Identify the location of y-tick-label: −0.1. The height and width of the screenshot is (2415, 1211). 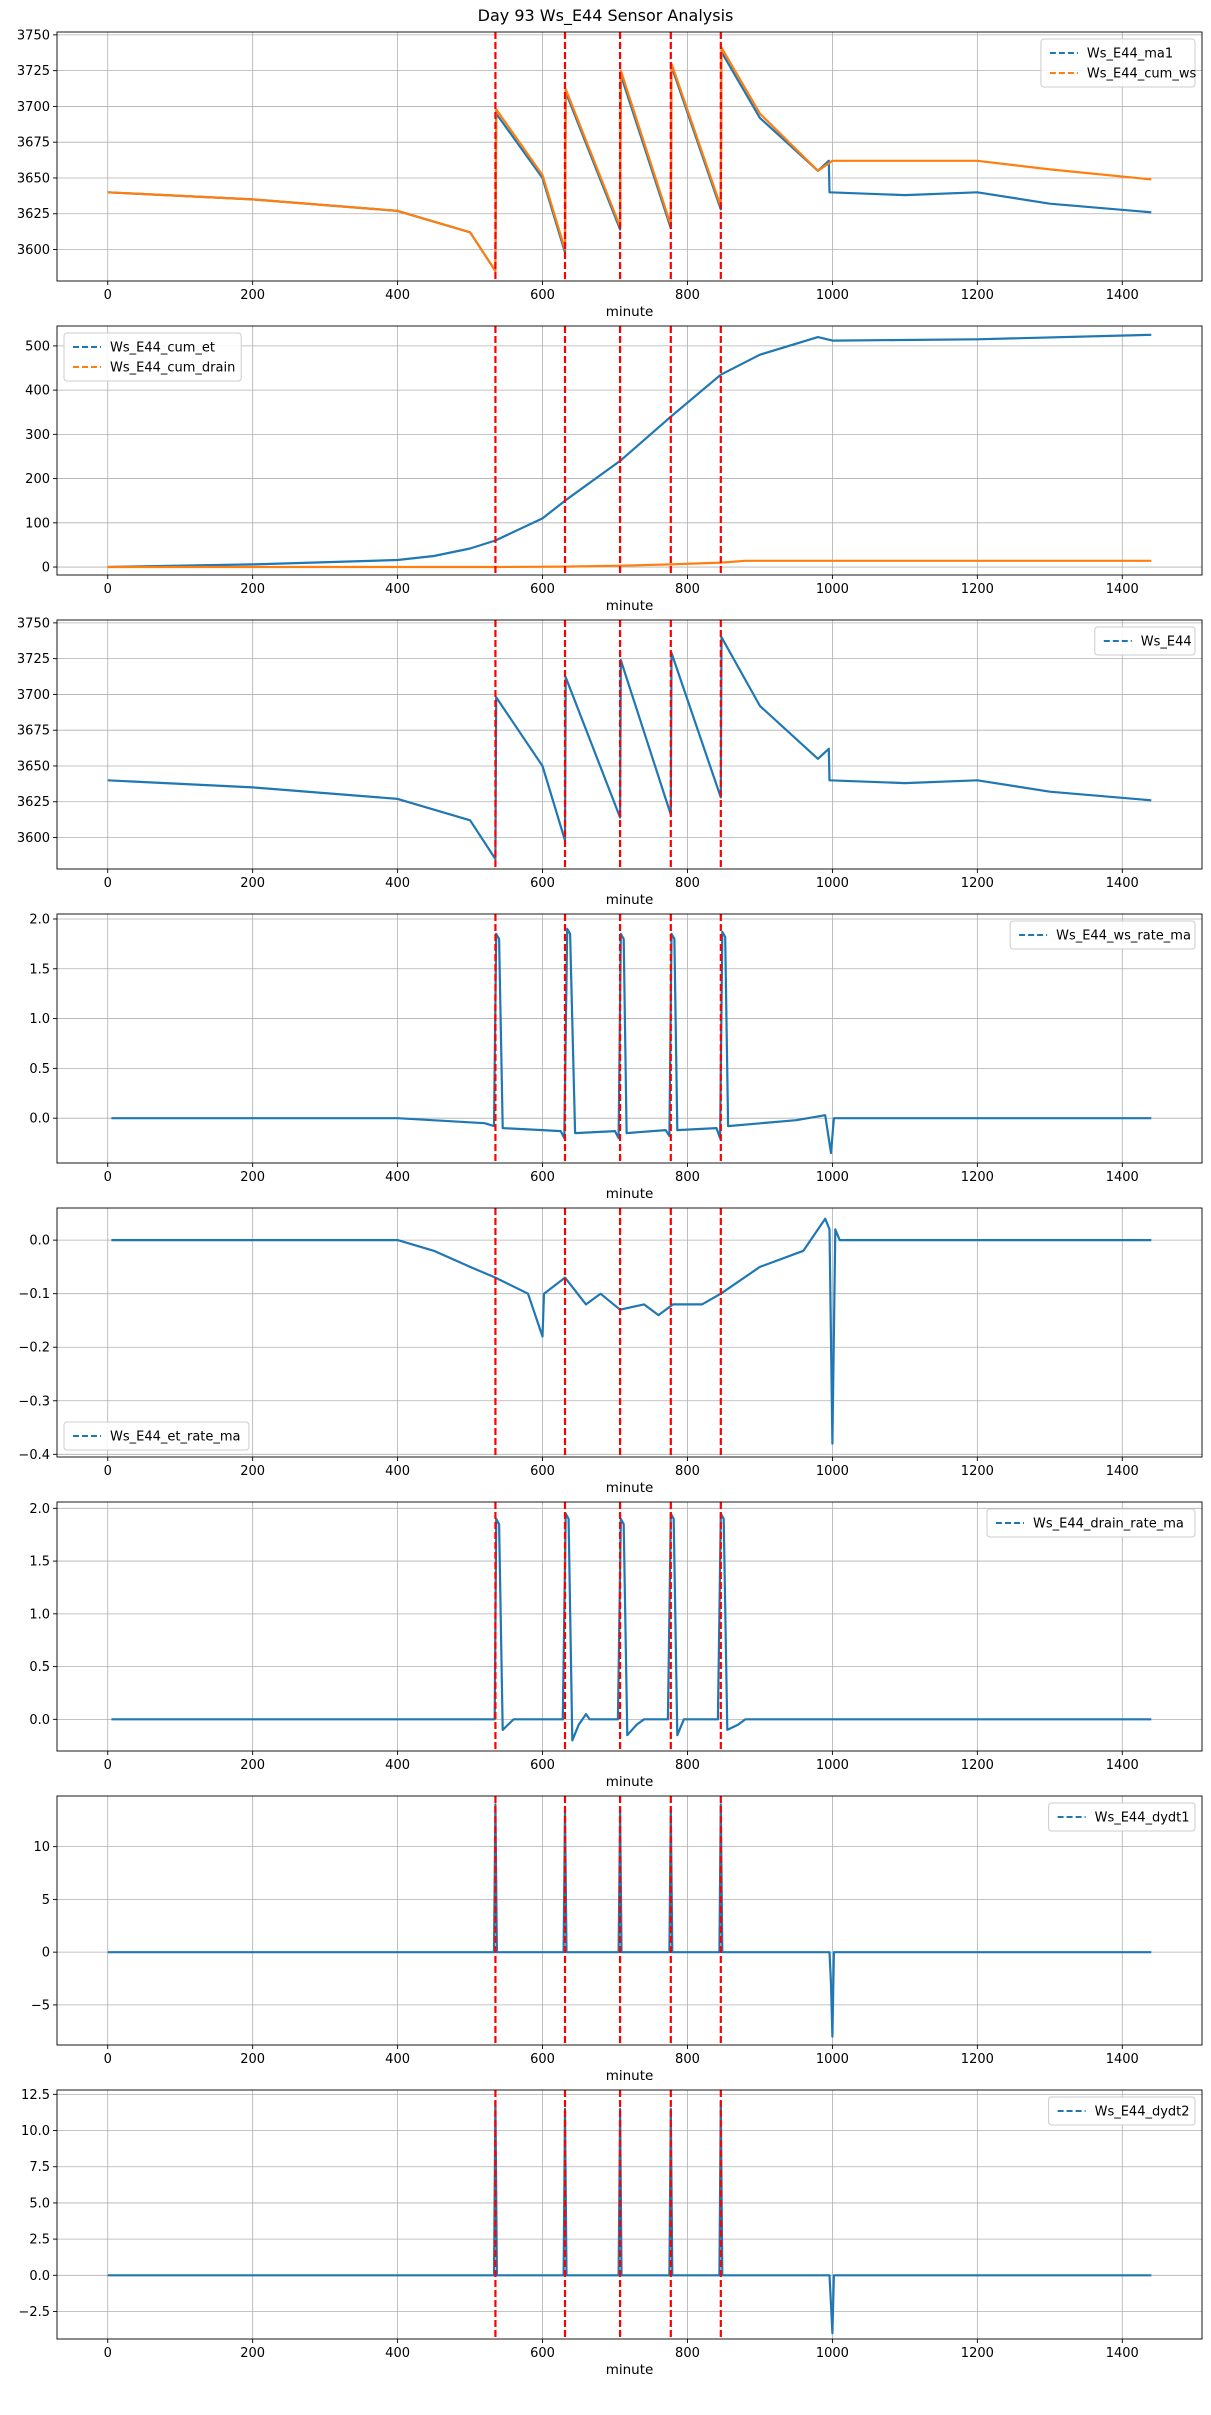
(34, 1294).